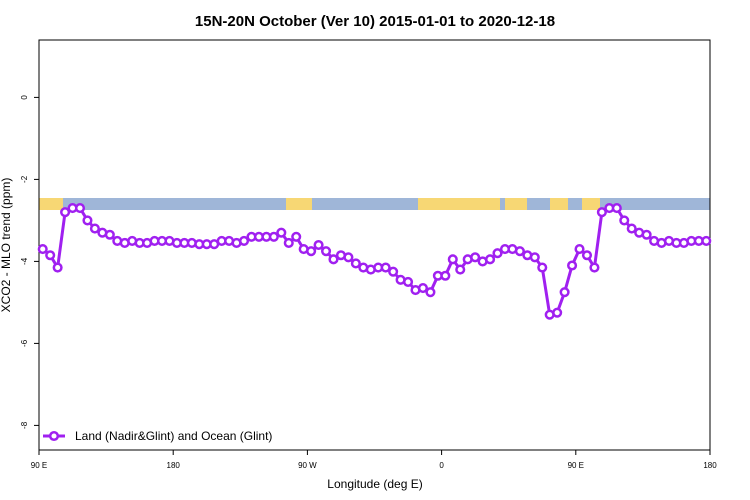 This screenshot has width=750, height=500. I want to click on map-strip, so click(374, 204).